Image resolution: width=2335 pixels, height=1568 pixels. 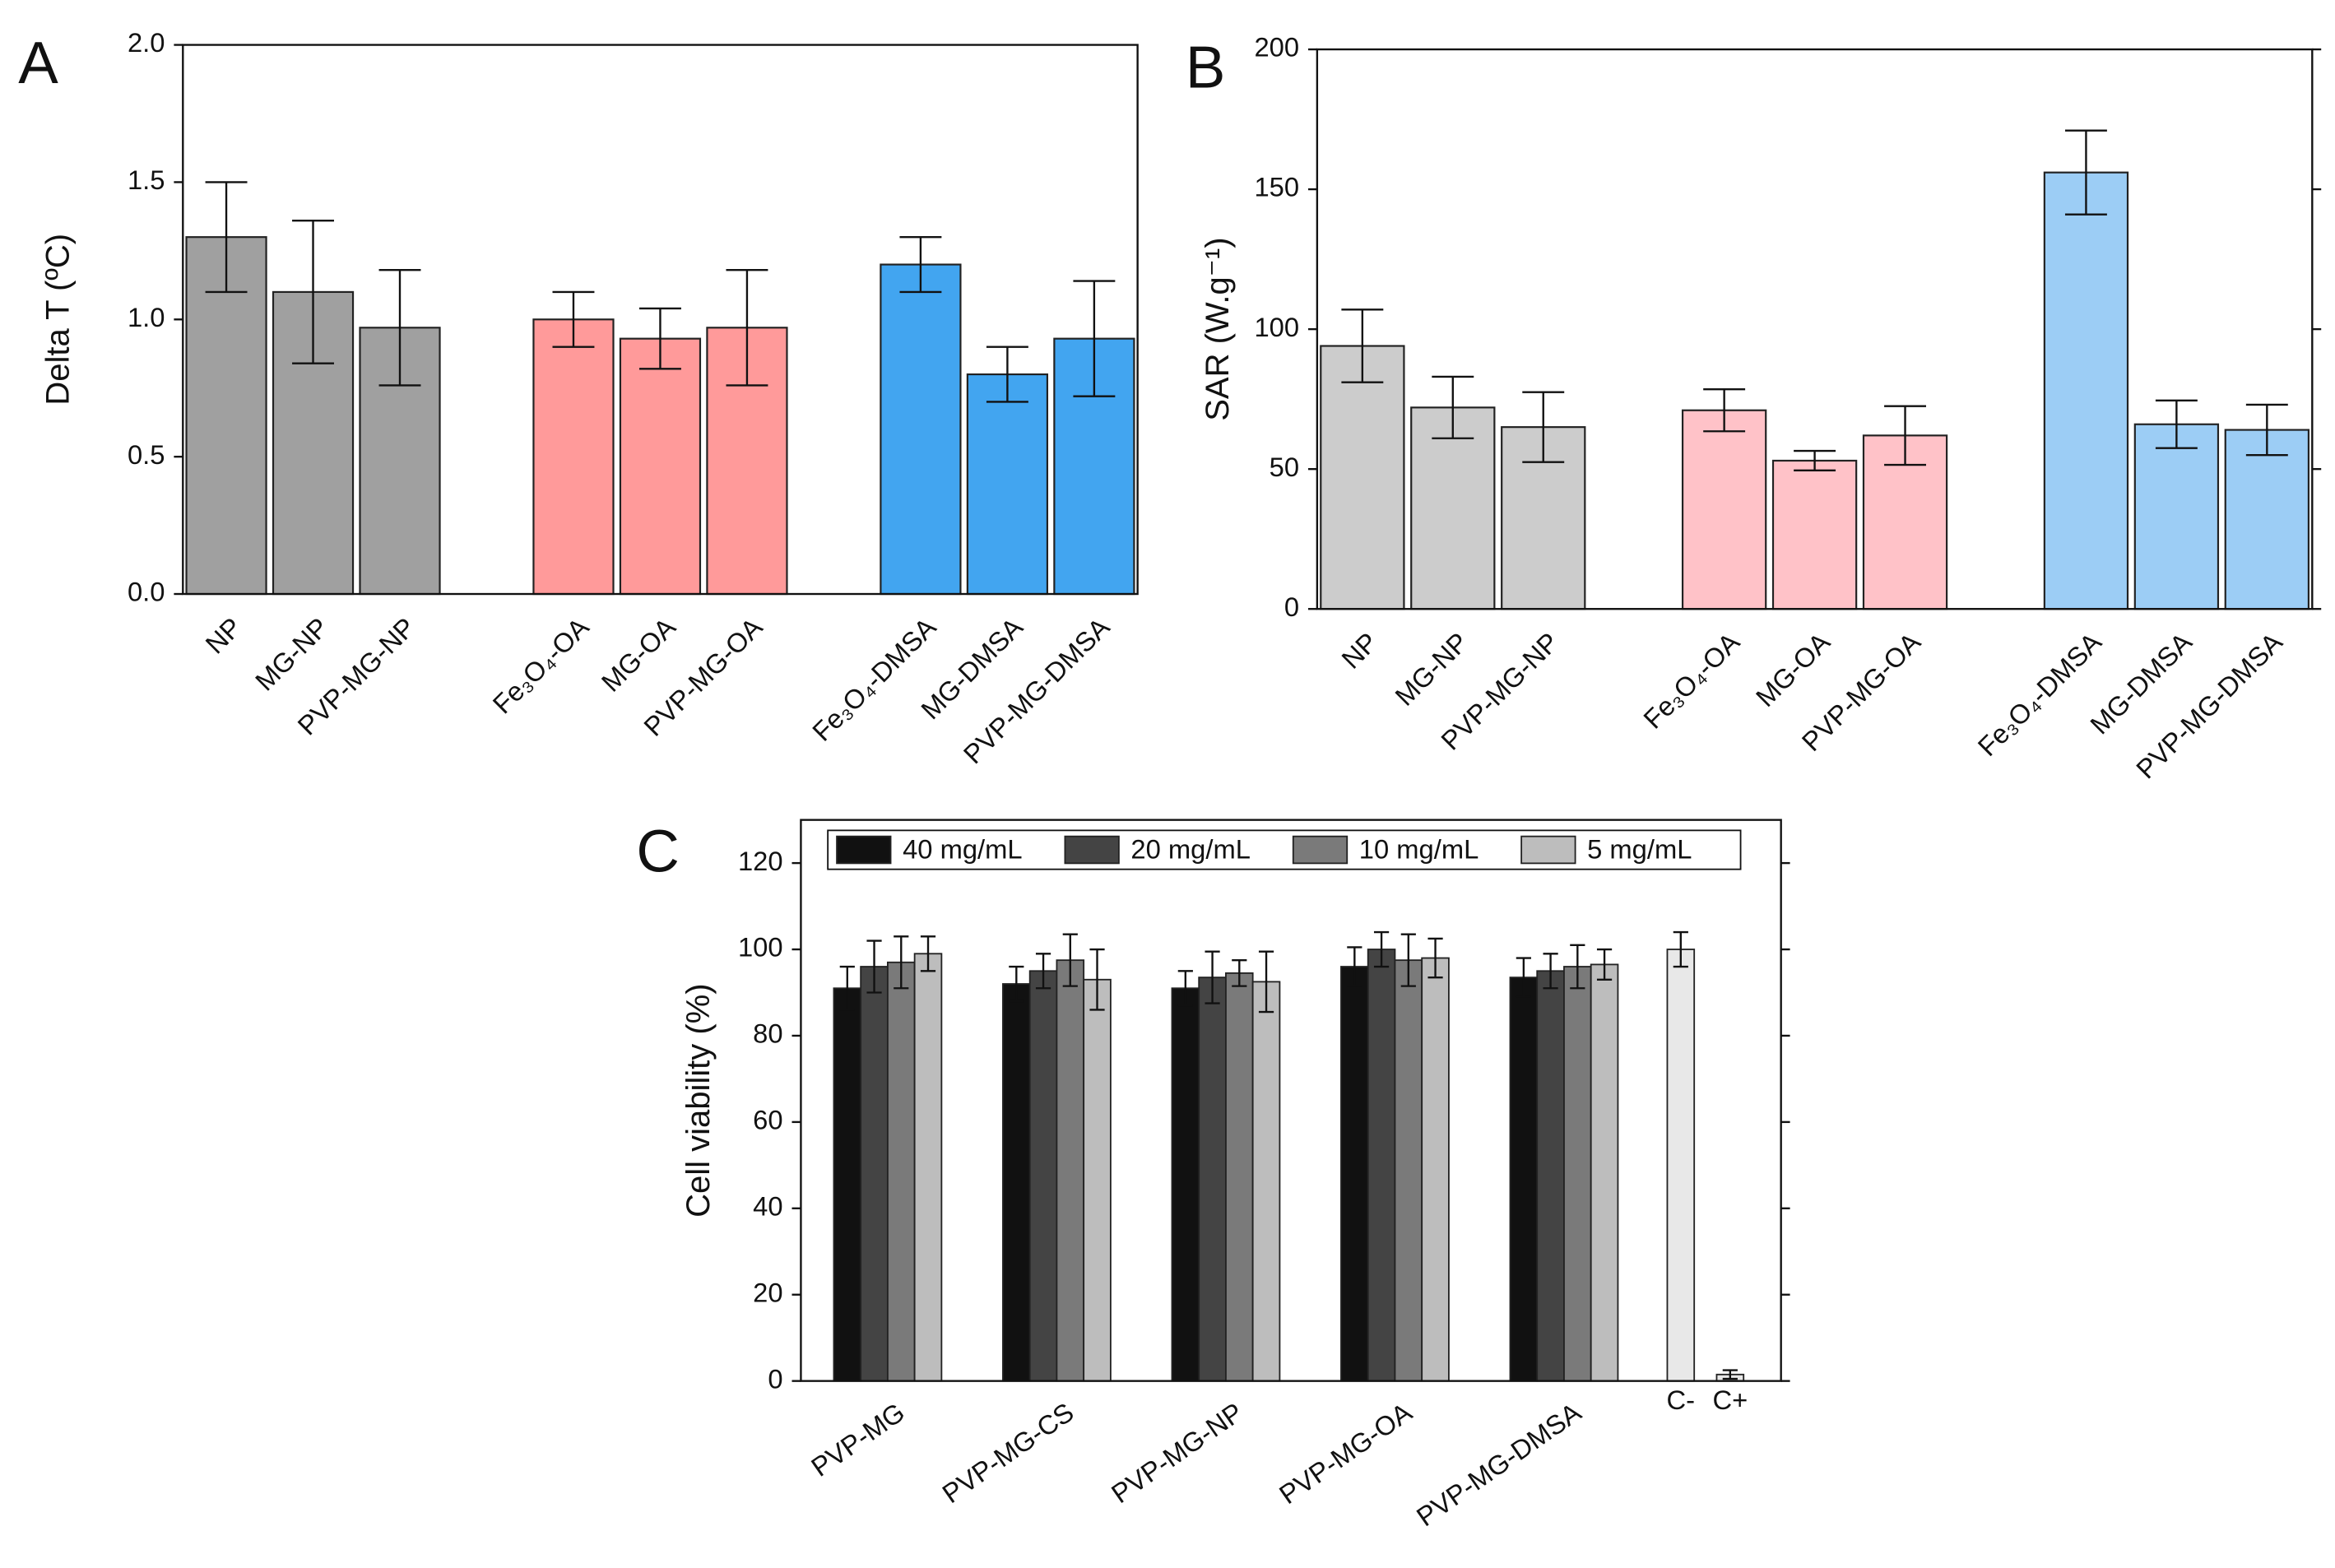 What do you see at coordinates (146, 180) in the screenshot?
I see `y-tick-label: 1.5` at bounding box center [146, 180].